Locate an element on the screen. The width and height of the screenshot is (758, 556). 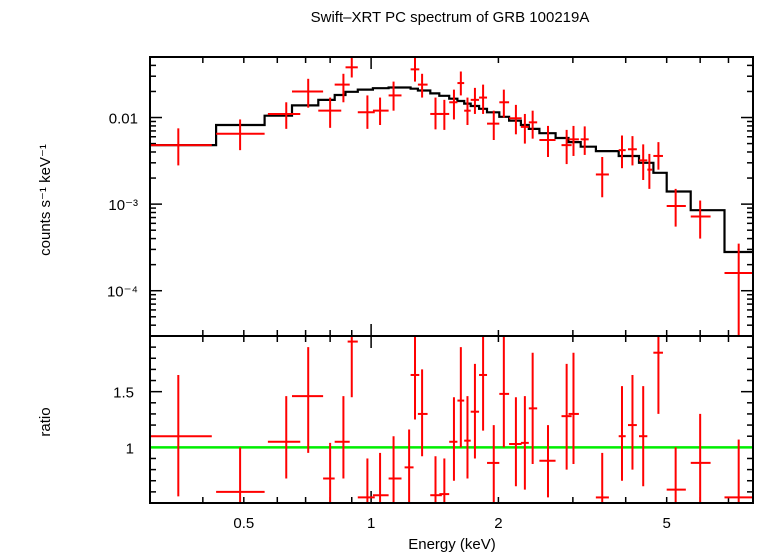
spectrum-y-tick-label: 10⁻⁴ is located at coordinates (122, 292).